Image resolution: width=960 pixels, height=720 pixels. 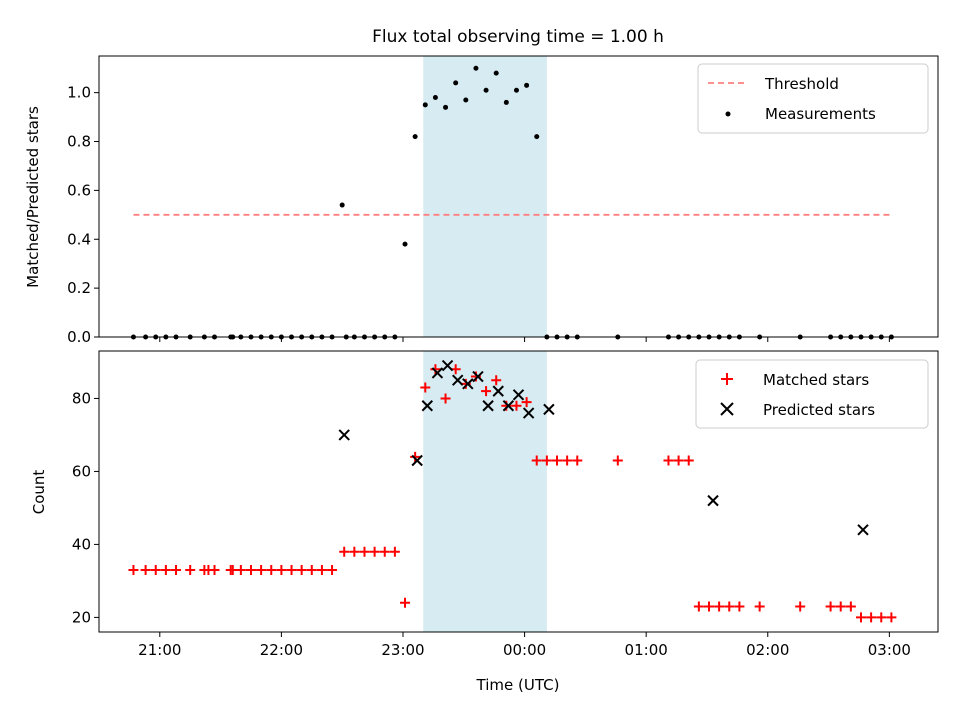 I want to click on bottom-legend: Matched stars Predicted stars, so click(x=812, y=394).